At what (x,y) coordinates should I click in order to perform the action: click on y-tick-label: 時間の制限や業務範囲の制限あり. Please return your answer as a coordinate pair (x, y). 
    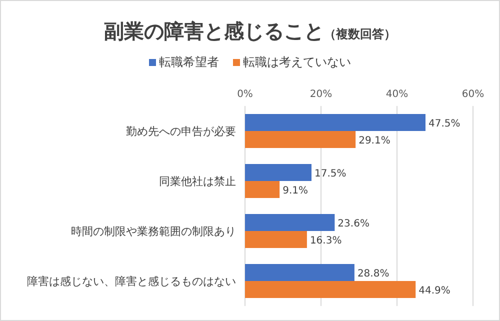
    Looking at the image, I should click on (153, 231).